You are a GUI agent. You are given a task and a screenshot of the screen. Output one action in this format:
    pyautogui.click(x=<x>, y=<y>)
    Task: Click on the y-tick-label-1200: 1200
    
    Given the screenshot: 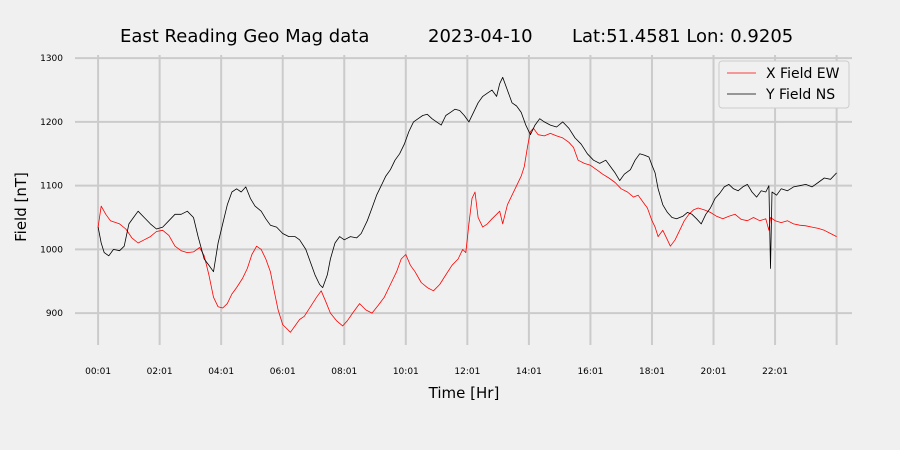 What is the action you would take?
    pyautogui.click(x=51, y=123)
    